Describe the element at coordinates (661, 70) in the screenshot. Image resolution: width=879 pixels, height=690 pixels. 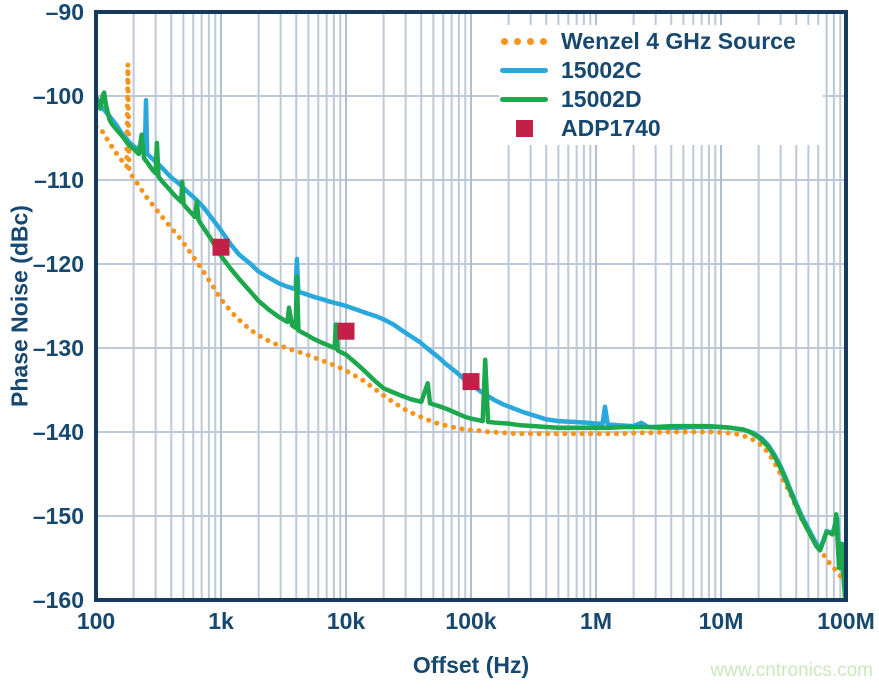
I see `legend-item-15002c: 15002C` at that location.